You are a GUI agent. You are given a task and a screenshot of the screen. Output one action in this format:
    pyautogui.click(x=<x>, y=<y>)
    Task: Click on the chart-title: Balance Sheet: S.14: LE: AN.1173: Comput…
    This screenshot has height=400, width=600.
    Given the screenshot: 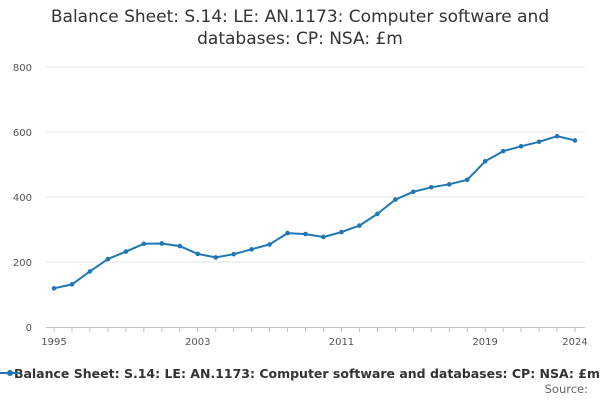 What is the action you would take?
    pyautogui.click(x=300, y=28)
    